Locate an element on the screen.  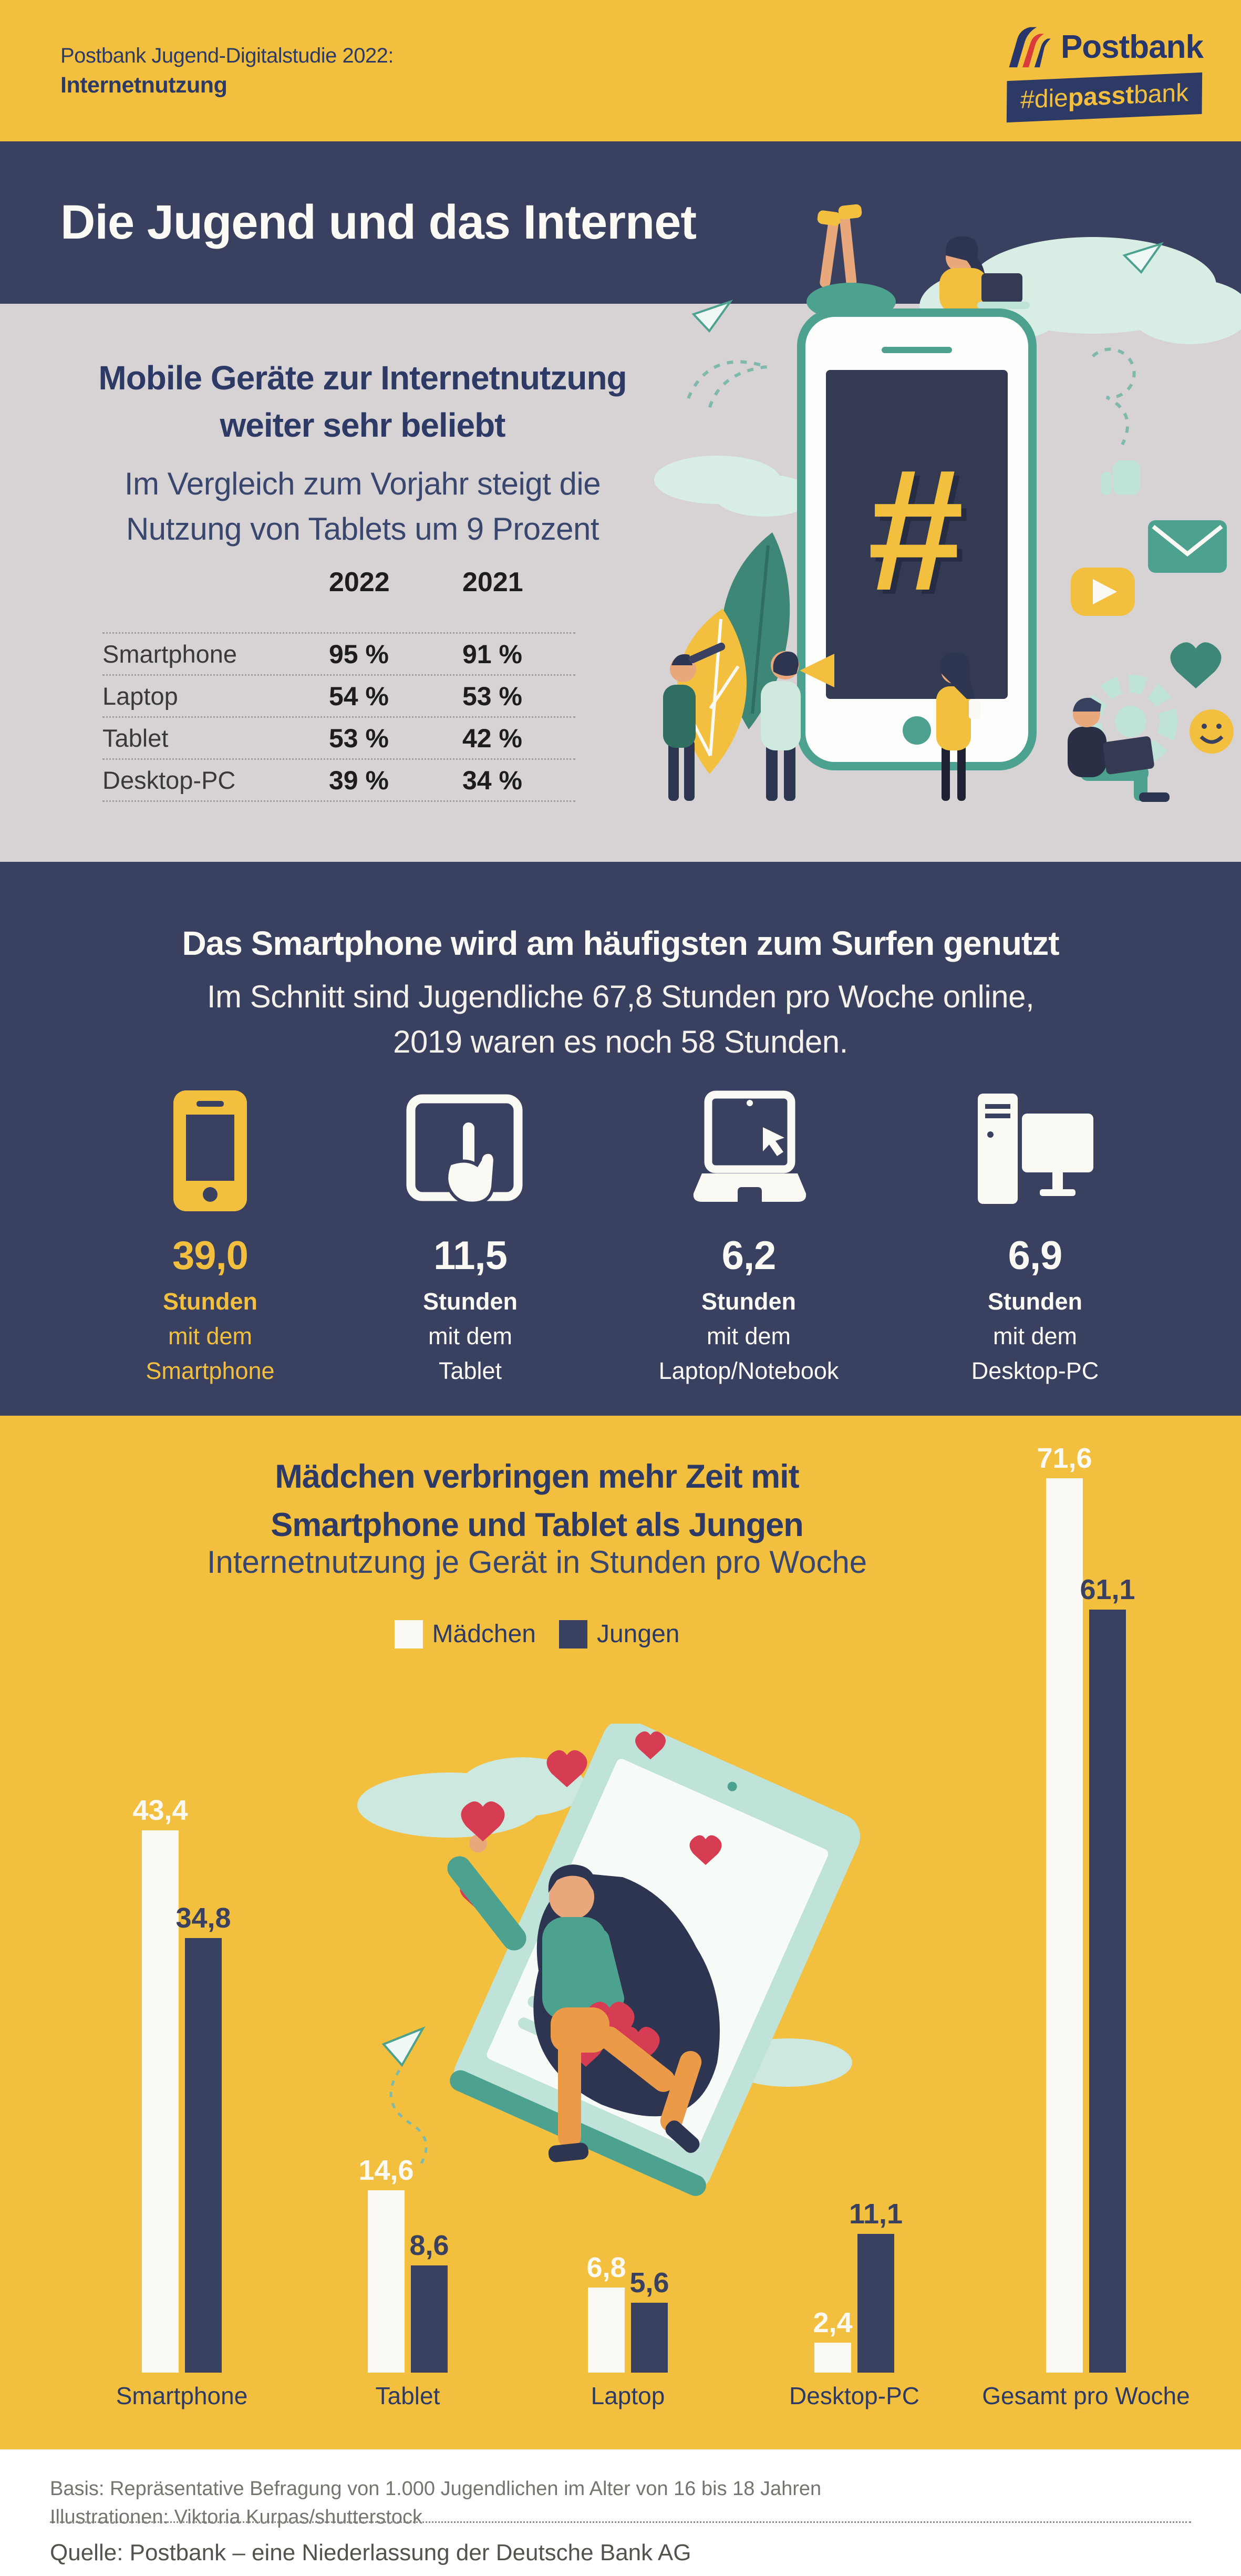
bar-Mädchen-Desktop-PC is located at coordinates (832, 2358).